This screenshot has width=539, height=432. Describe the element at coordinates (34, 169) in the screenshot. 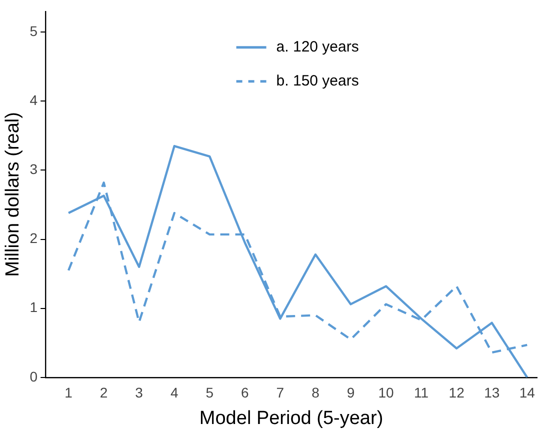

I see `y-tick-label: 3` at that location.